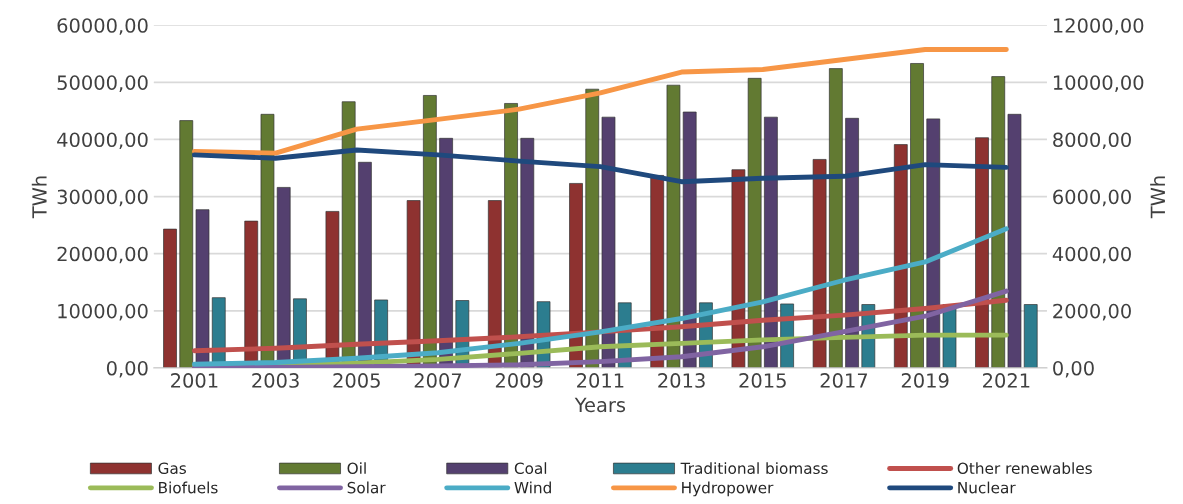  I want to click on y-tick-label: 60000,00, so click(102, 26).